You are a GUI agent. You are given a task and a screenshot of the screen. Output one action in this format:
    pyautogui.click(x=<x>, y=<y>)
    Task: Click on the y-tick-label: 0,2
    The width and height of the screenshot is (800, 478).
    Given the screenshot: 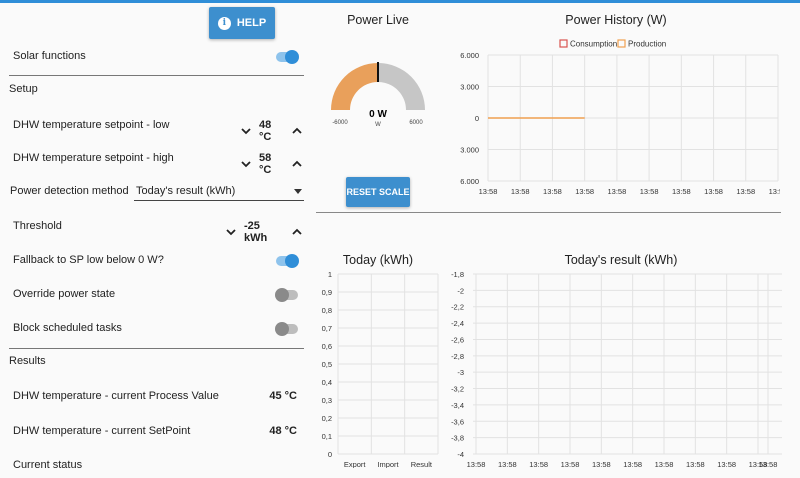 What is the action you would take?
    pyautogui.click(x=327, y=418)
    